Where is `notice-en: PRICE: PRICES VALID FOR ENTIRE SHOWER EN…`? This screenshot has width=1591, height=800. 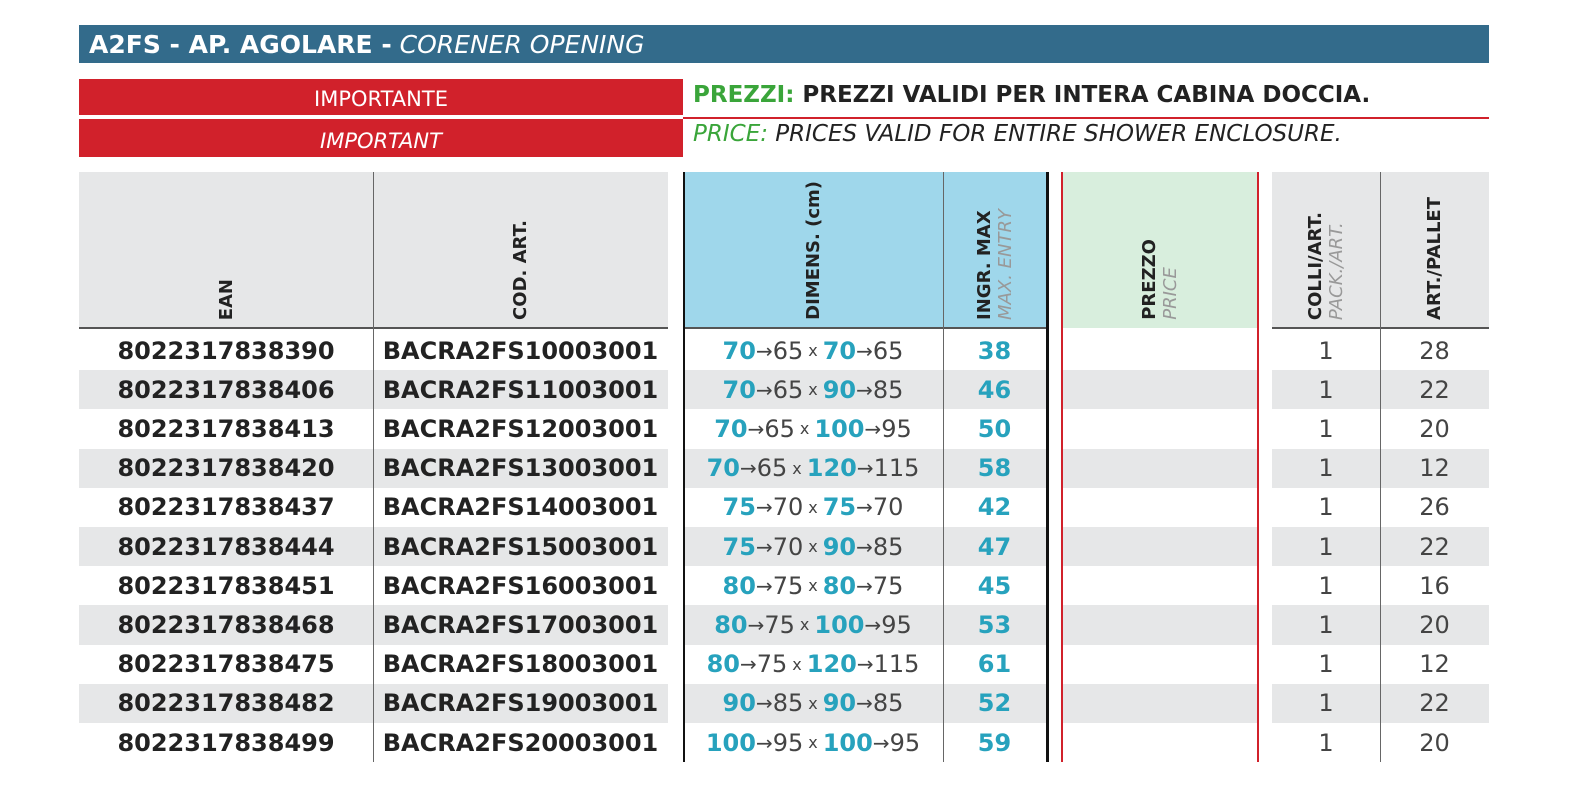 notice-en: PRICE: PRICES VALID FOR ENTIRE SHOWER EN… is located at coordinates (1017, 134).